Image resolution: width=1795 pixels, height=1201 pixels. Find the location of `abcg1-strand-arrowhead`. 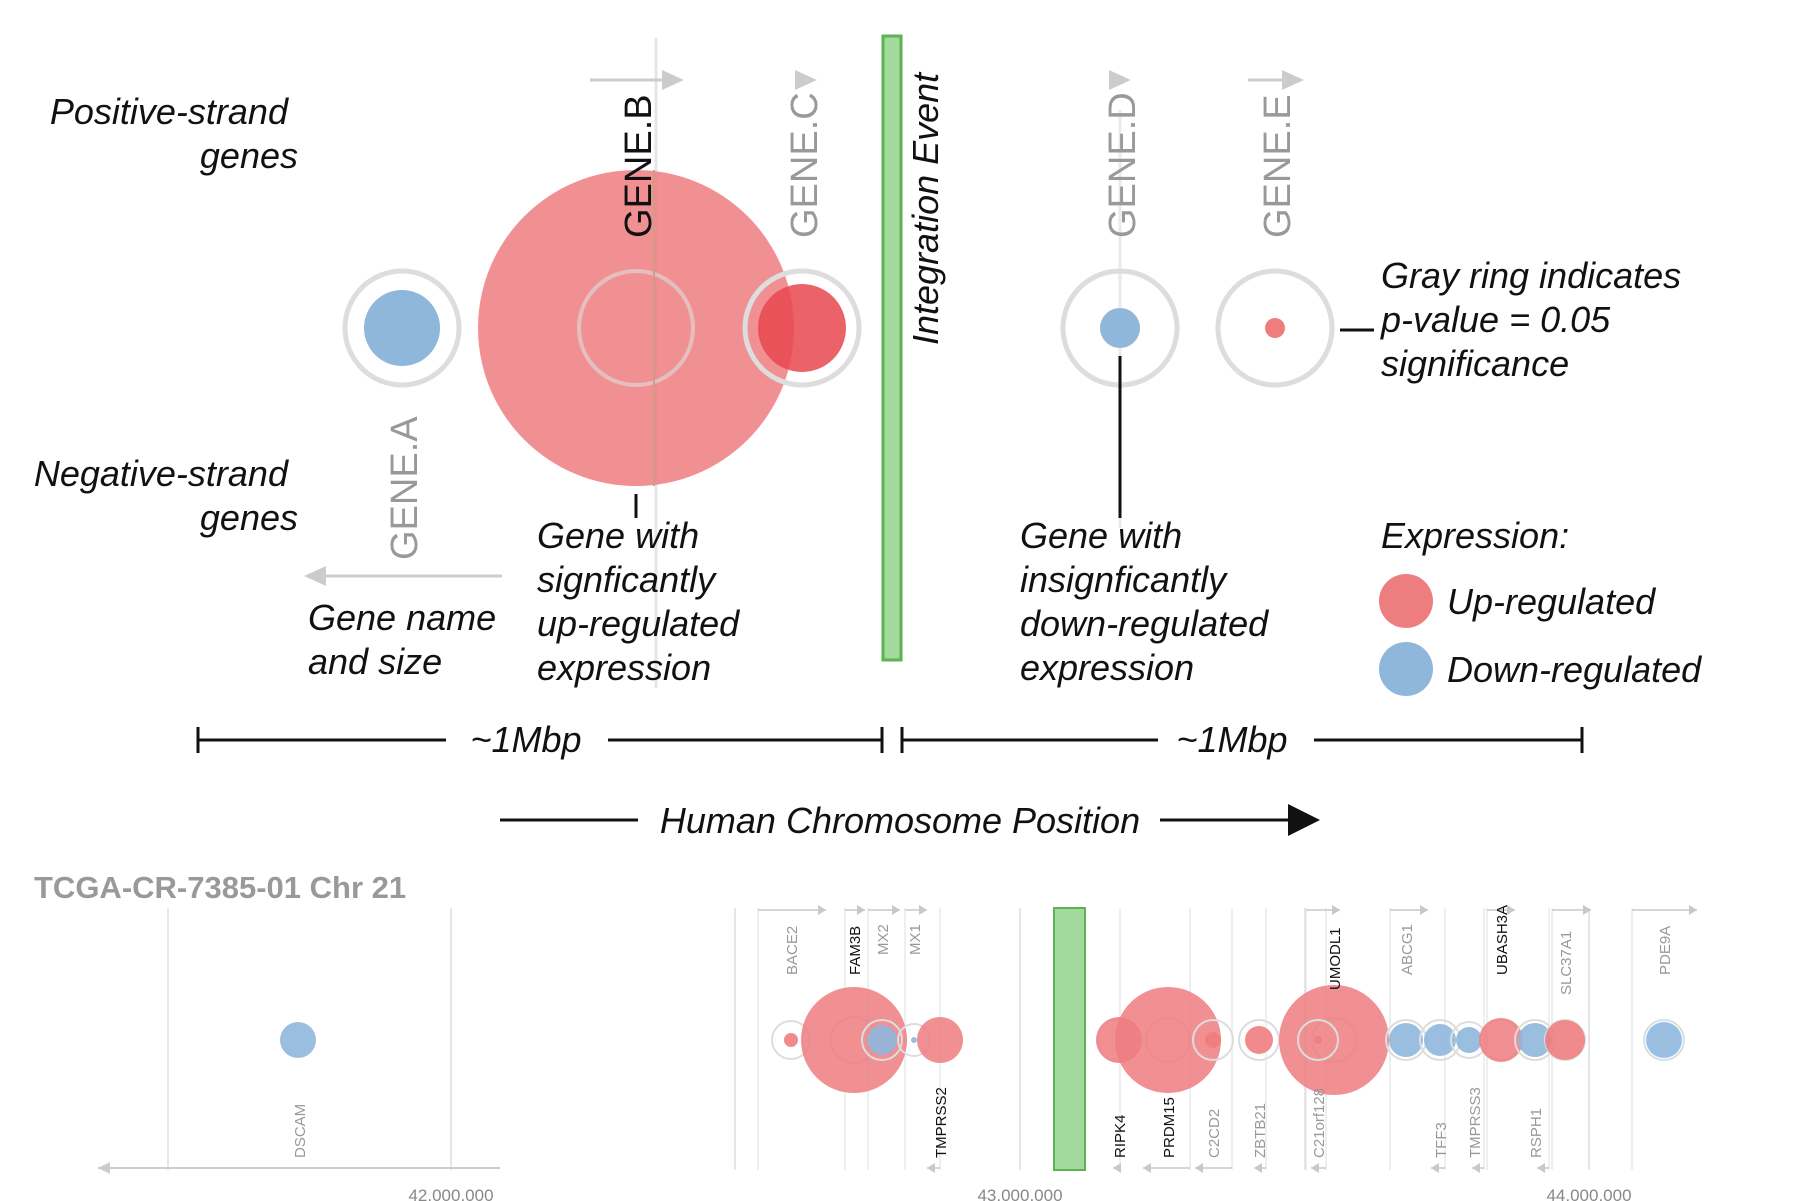

abcg1-strand-arrowhead is located at coordinates (1424, 910).